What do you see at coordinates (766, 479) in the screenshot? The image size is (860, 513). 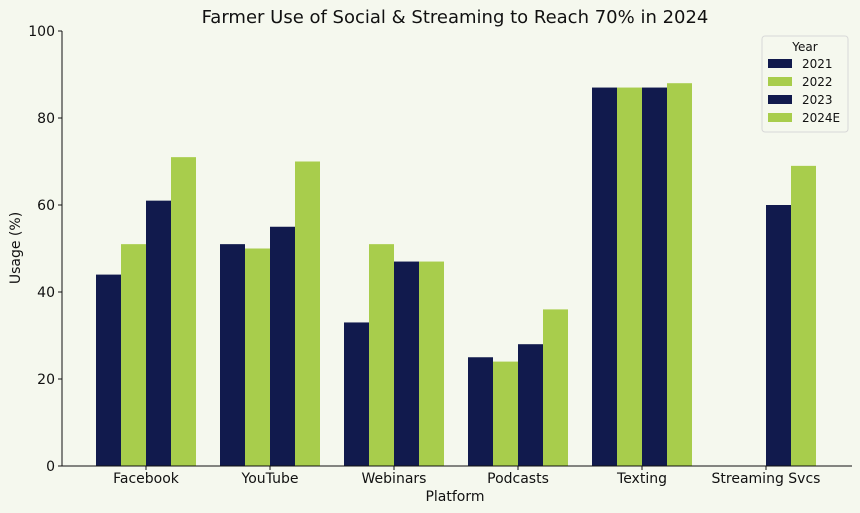 I see `x-tick-label: Streaming Svcs` at bounding box center [766, 479].